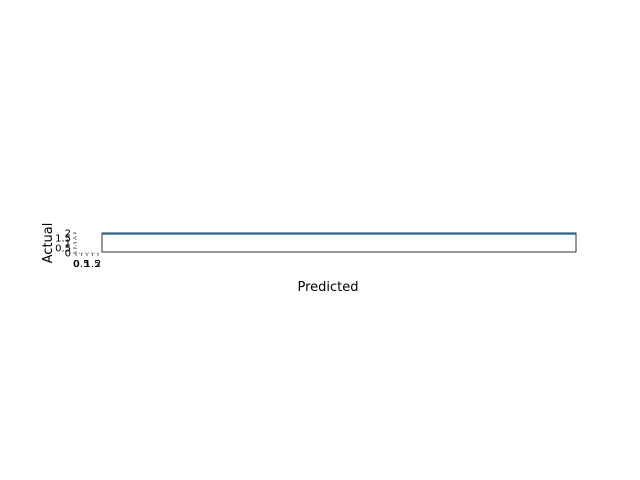 This screenshot has width=640, height=480. Describe the element at coordinates (68, 254) in the screenshot. I see `y-tick-label-0: 0` at that location.